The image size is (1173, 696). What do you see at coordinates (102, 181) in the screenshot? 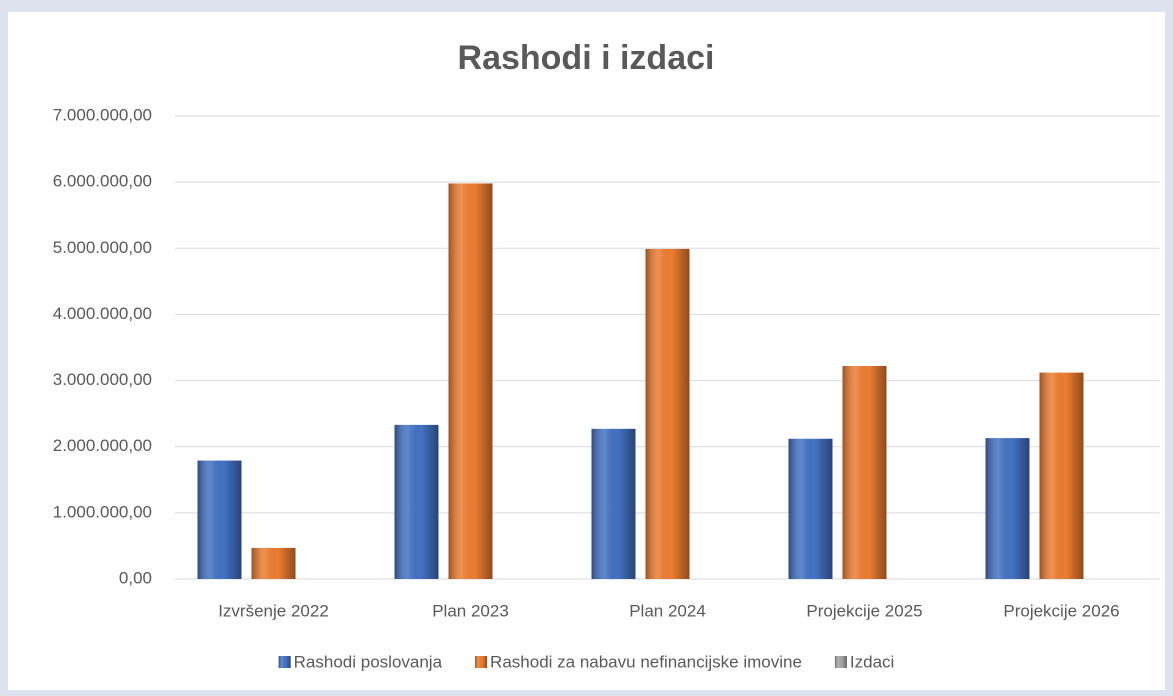
I see `y-tick-label: 6.000.000,00` at bounding box center [102, 181].